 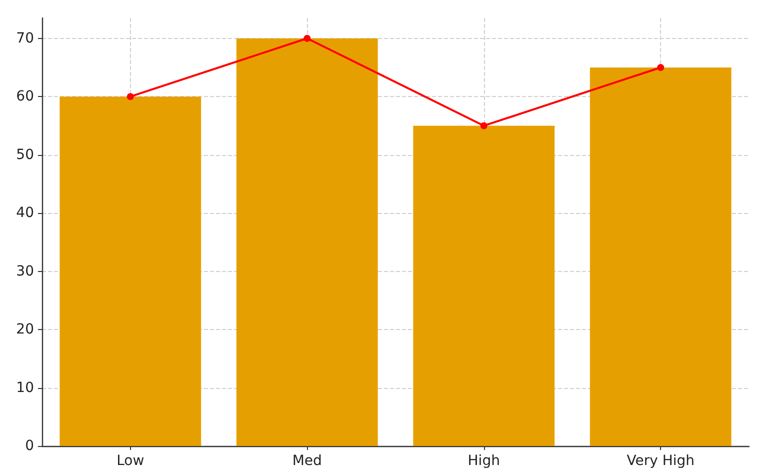 What do you see at coordinates (25, 213) in the screenshot?
I see `y-tick-label: 40` at bounding box center [25, 213].